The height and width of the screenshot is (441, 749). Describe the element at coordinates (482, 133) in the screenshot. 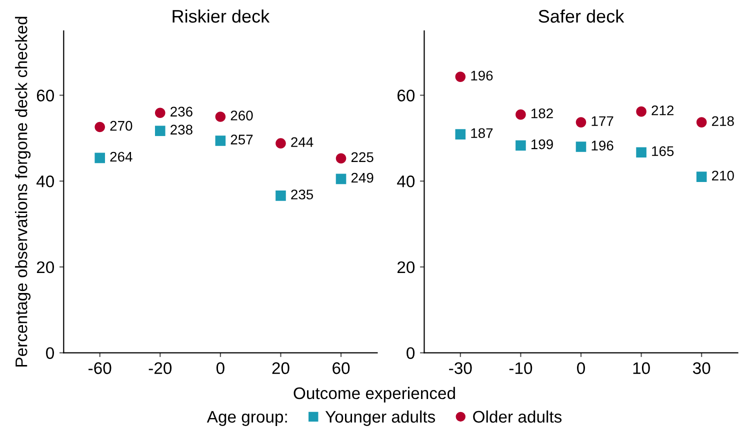

I see `annotation: 187` at that location.